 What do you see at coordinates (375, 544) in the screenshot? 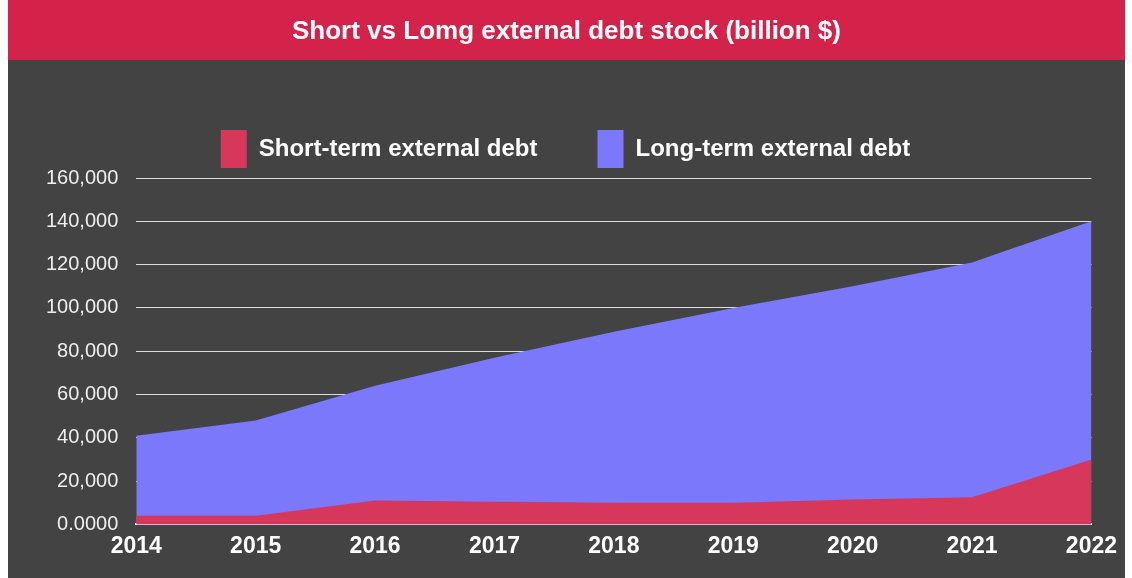
I see `x-tick-label: 2016` at bounding box center [375, 544].